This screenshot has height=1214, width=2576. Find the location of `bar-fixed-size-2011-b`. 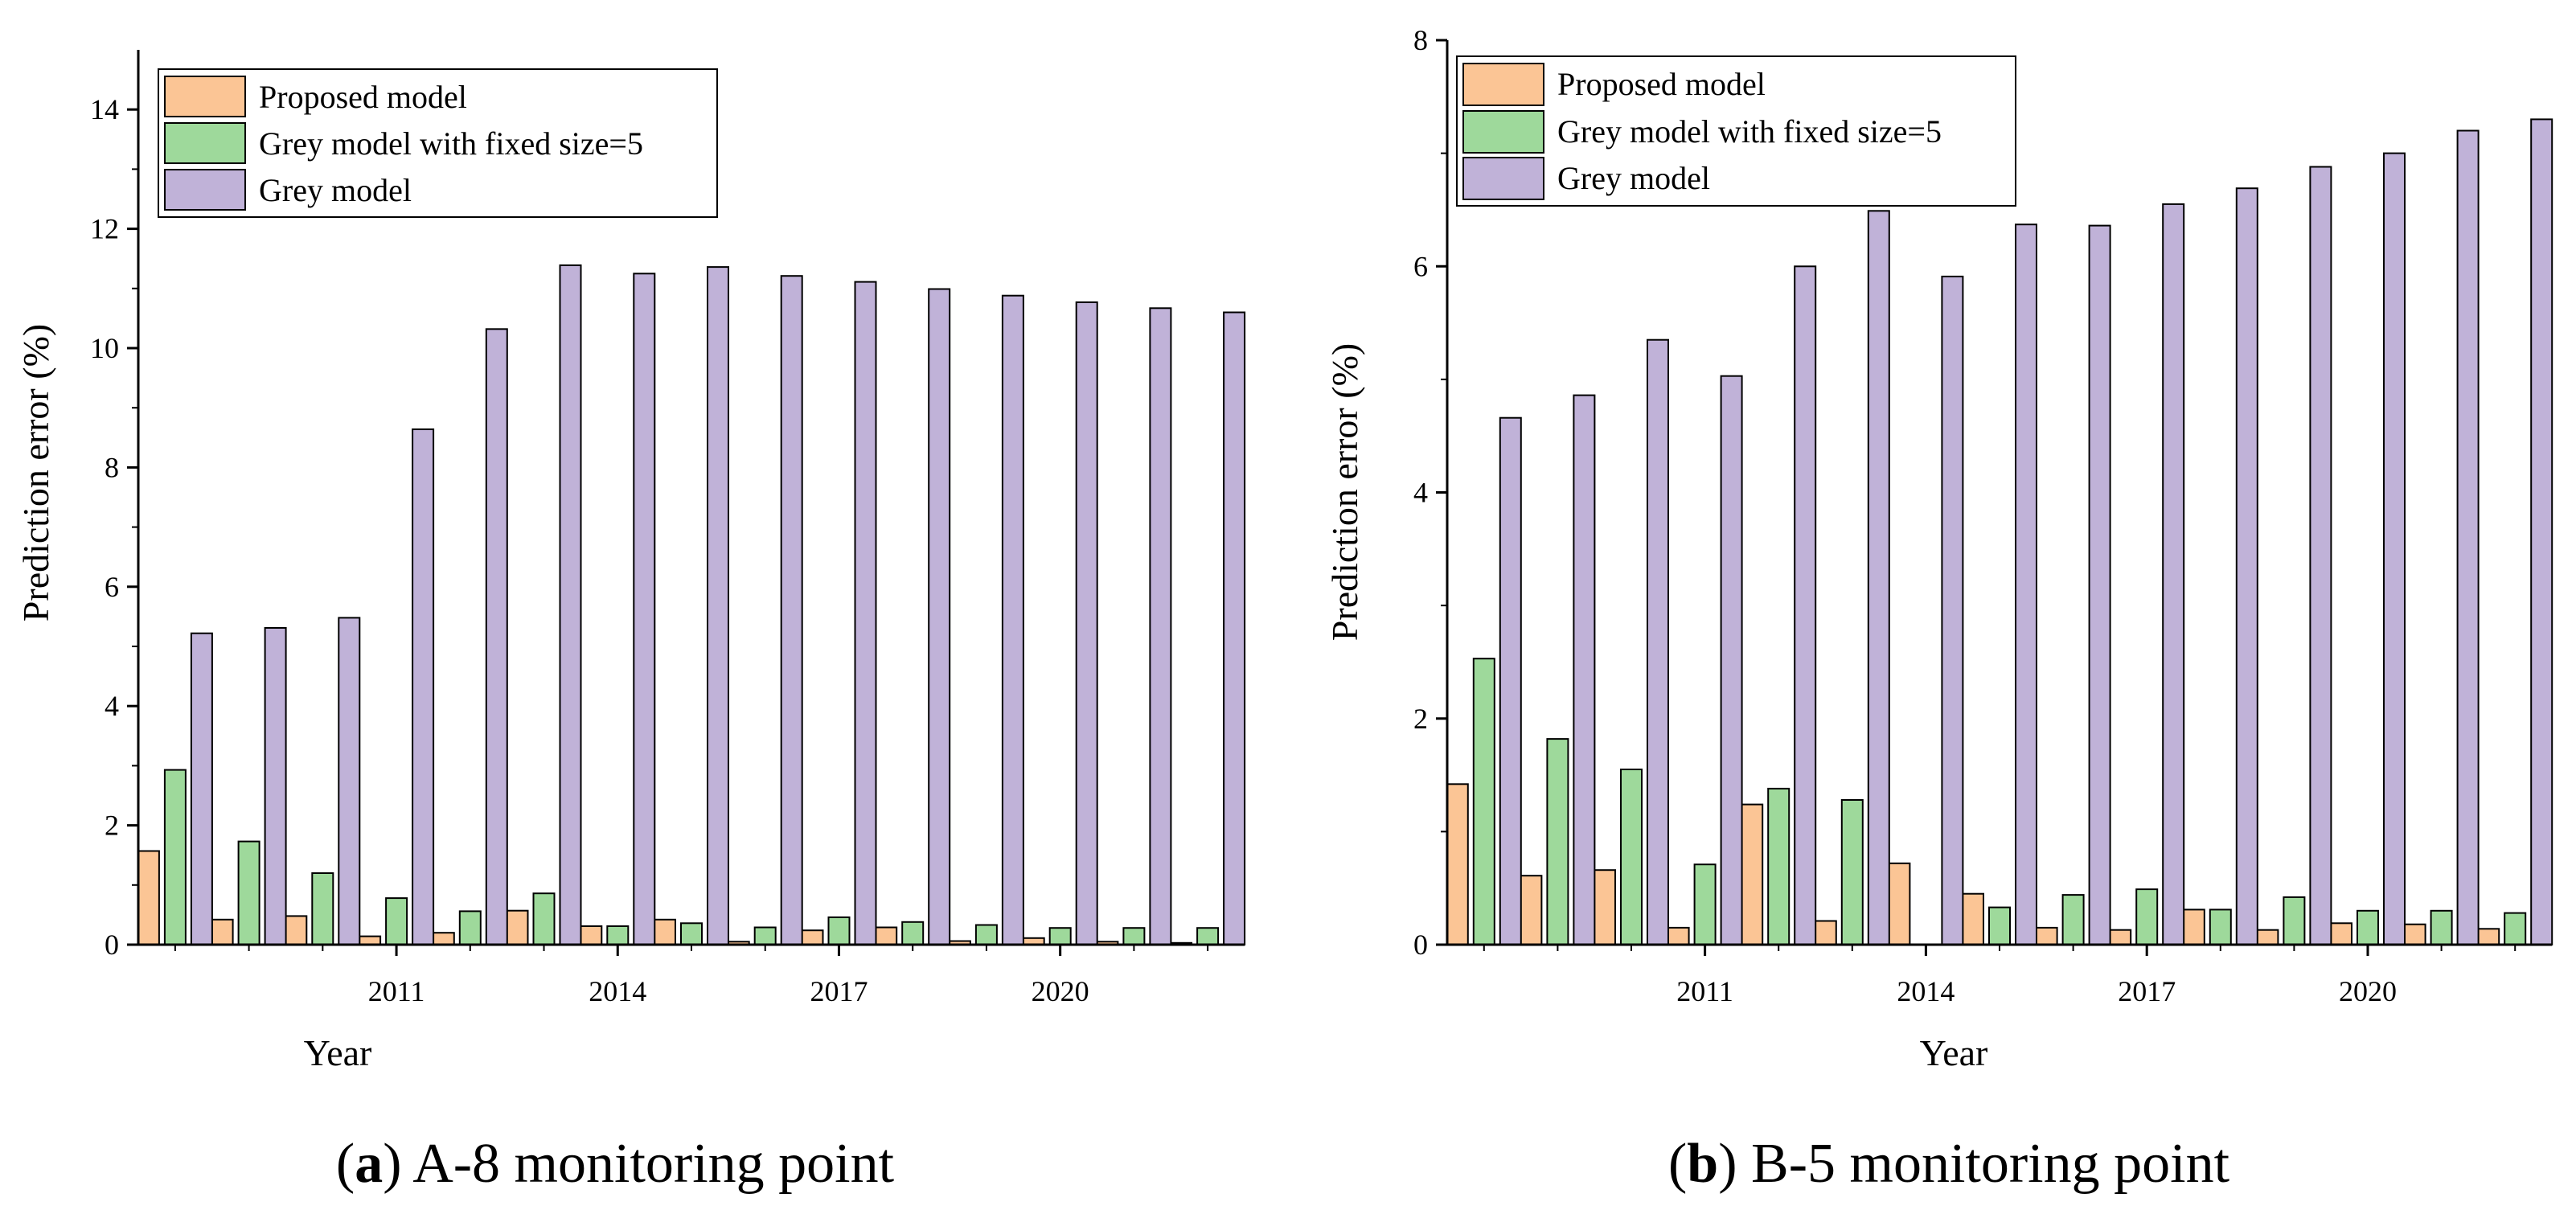

bar-fixed-size-2011-b is located at coordinates (1705, 904).